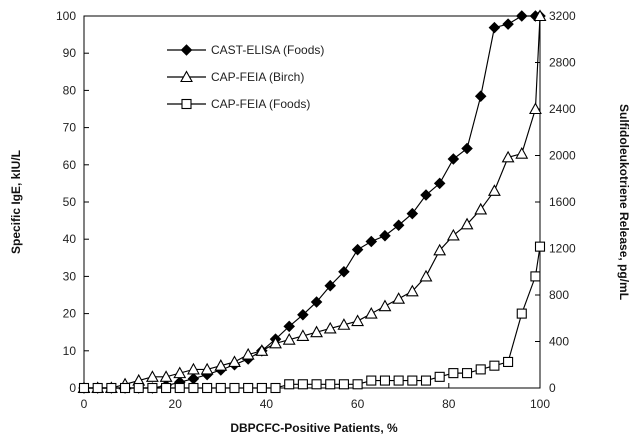  What do you see at coordinates (72, 388) in the screenshot?
I see `y-left-tick-label: 0` at bounding box center [72, 388].